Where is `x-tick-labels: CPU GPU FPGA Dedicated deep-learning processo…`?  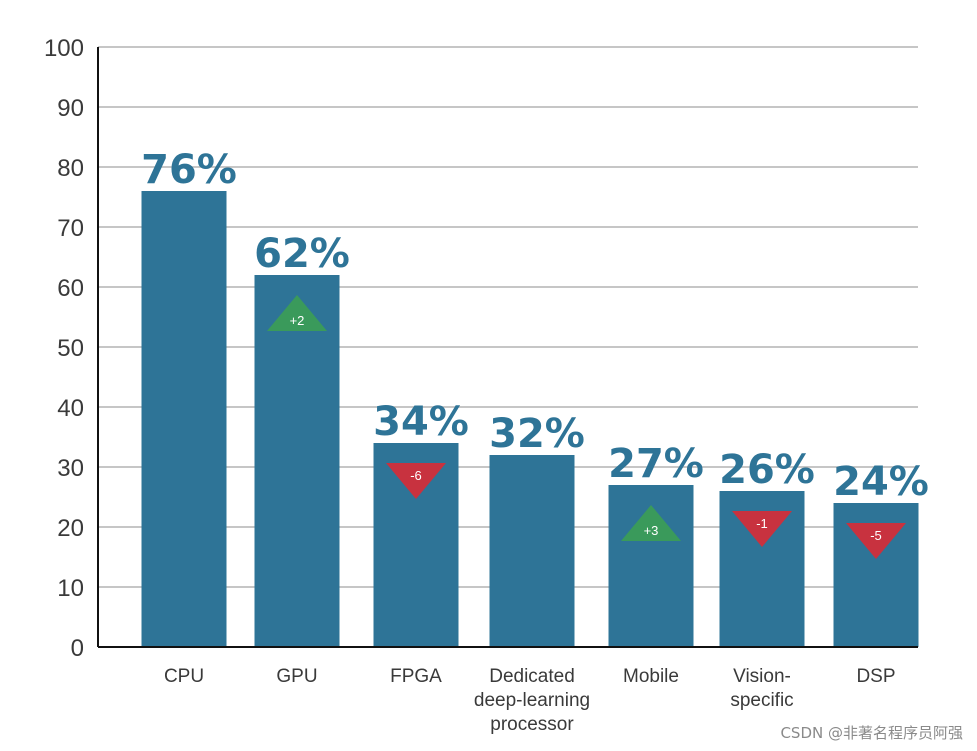 x-tick-labels: CPU GPU FPGA Dedicated deep-learning processo… is located at coordinates (530, 700).